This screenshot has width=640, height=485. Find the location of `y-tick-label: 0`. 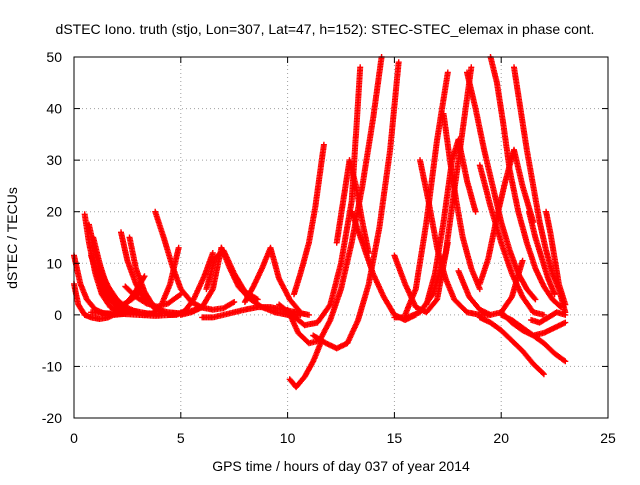

y-tick-label: 0 is located at coordinates (58, 315).